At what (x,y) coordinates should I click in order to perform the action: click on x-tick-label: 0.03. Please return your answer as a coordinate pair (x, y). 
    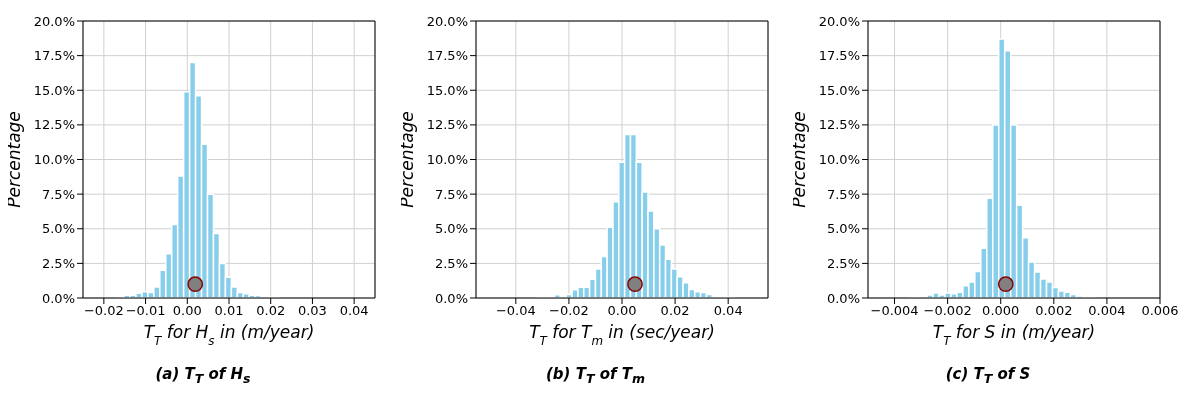
    Looking at the image, I should click on (312, 311).